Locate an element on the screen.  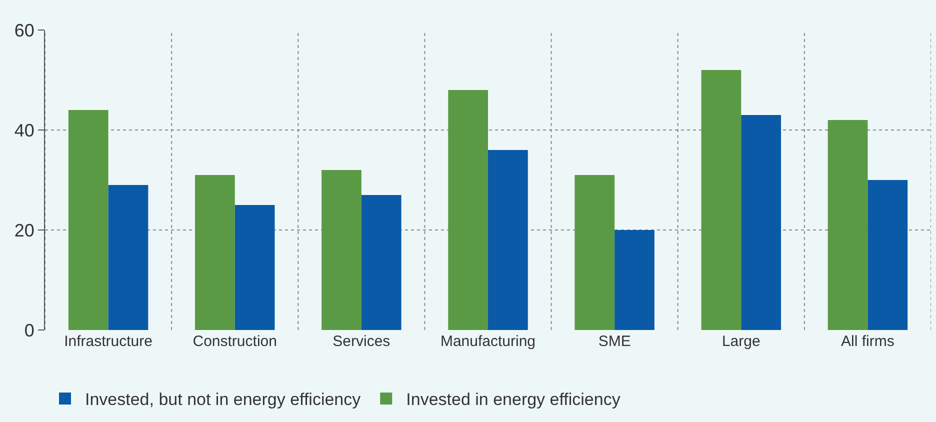
x-tick-label: Construction is located at coordinates (234, 341).